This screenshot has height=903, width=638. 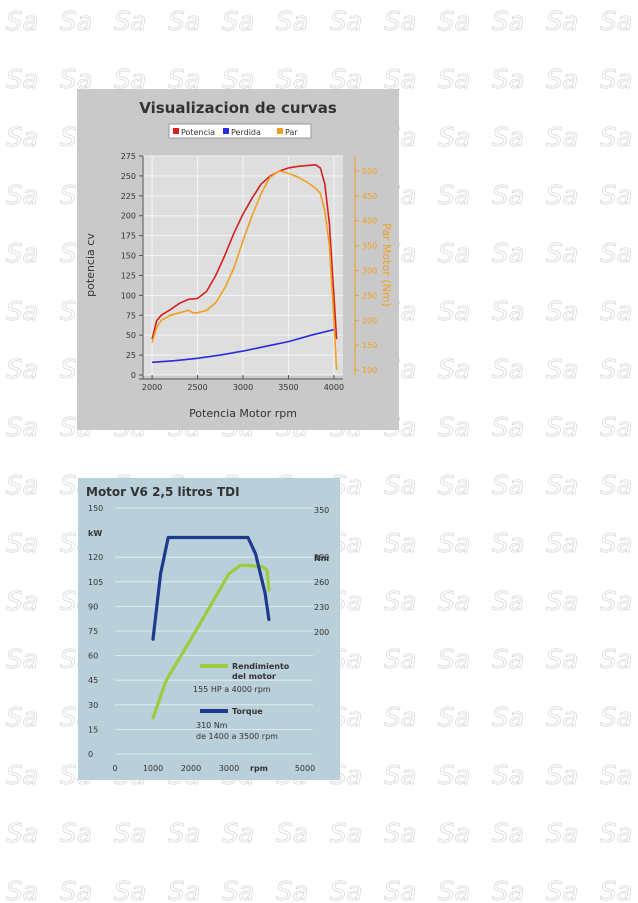 What do you see at coordinates (369, 171) in the screenshot?
I see `y2-tick-label: 500` at bounding box center [369, 171].